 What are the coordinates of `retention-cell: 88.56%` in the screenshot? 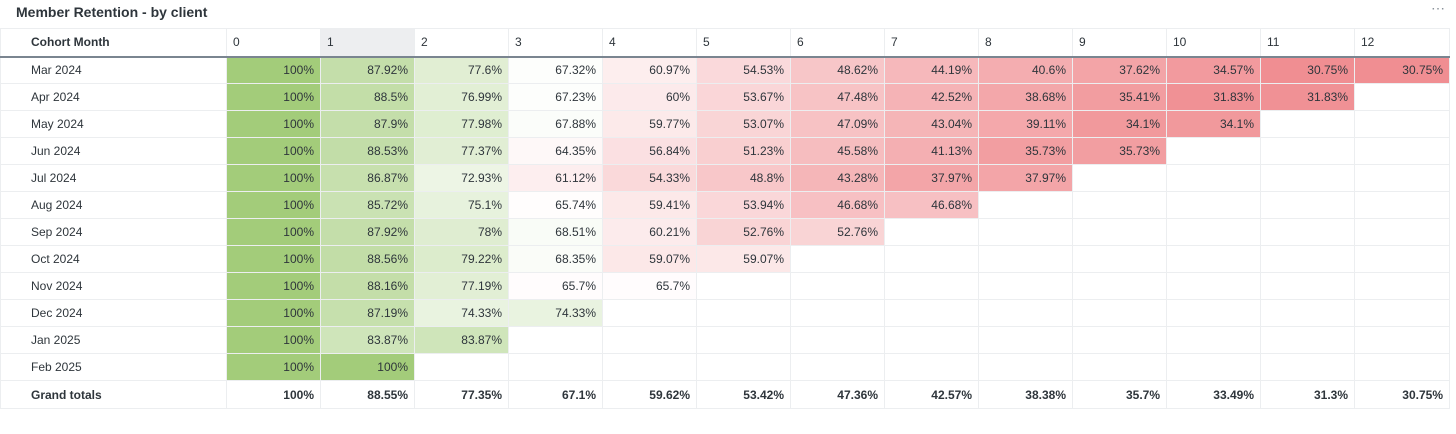 It's located at (367, 259).